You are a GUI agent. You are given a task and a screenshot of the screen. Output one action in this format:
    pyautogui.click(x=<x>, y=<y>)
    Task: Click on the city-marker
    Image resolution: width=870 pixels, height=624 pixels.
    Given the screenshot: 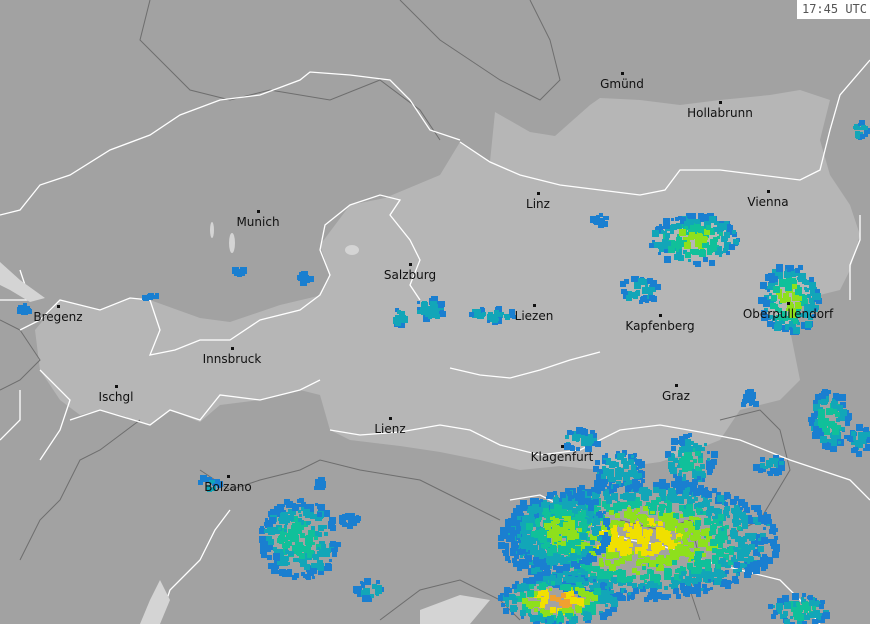 What is the action you would take?
    pyautogui.click(x=720, y=102)
    